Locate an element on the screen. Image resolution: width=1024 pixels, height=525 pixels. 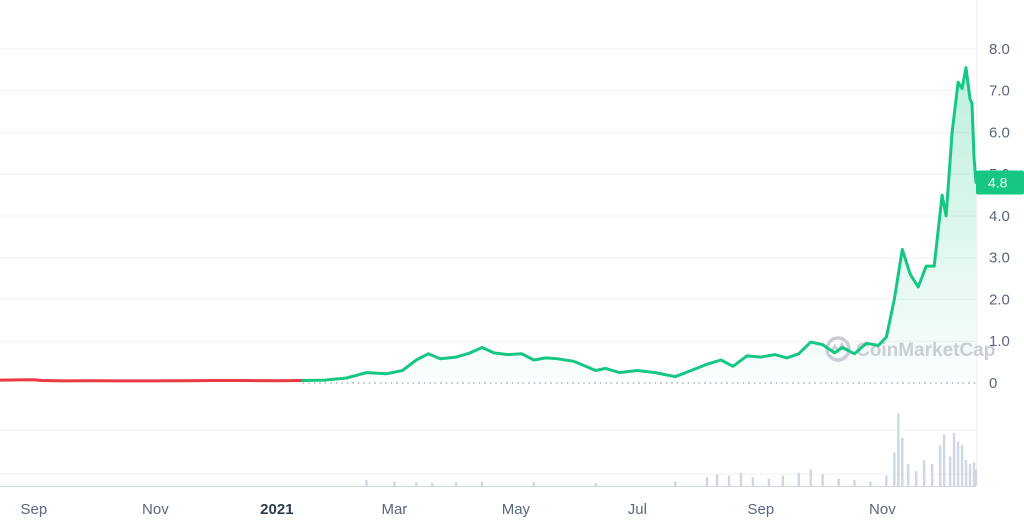
x-tick-label-6: Sep is located at coordinates (761, 509).